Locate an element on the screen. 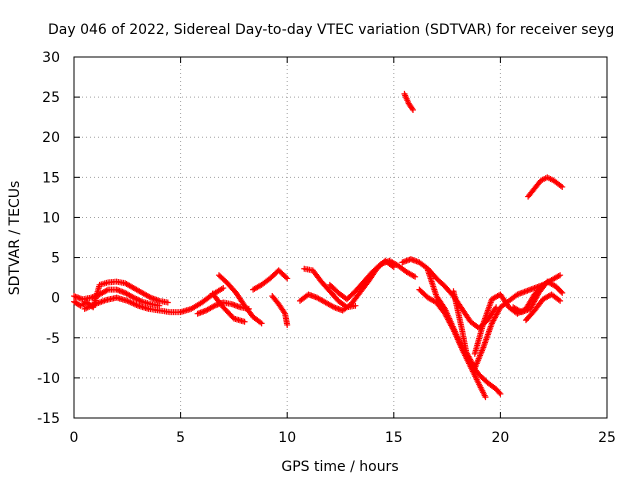 The width and height of the screenshot is (640, 480). y-tick-label: 10 is located at coordinates (51, 218).